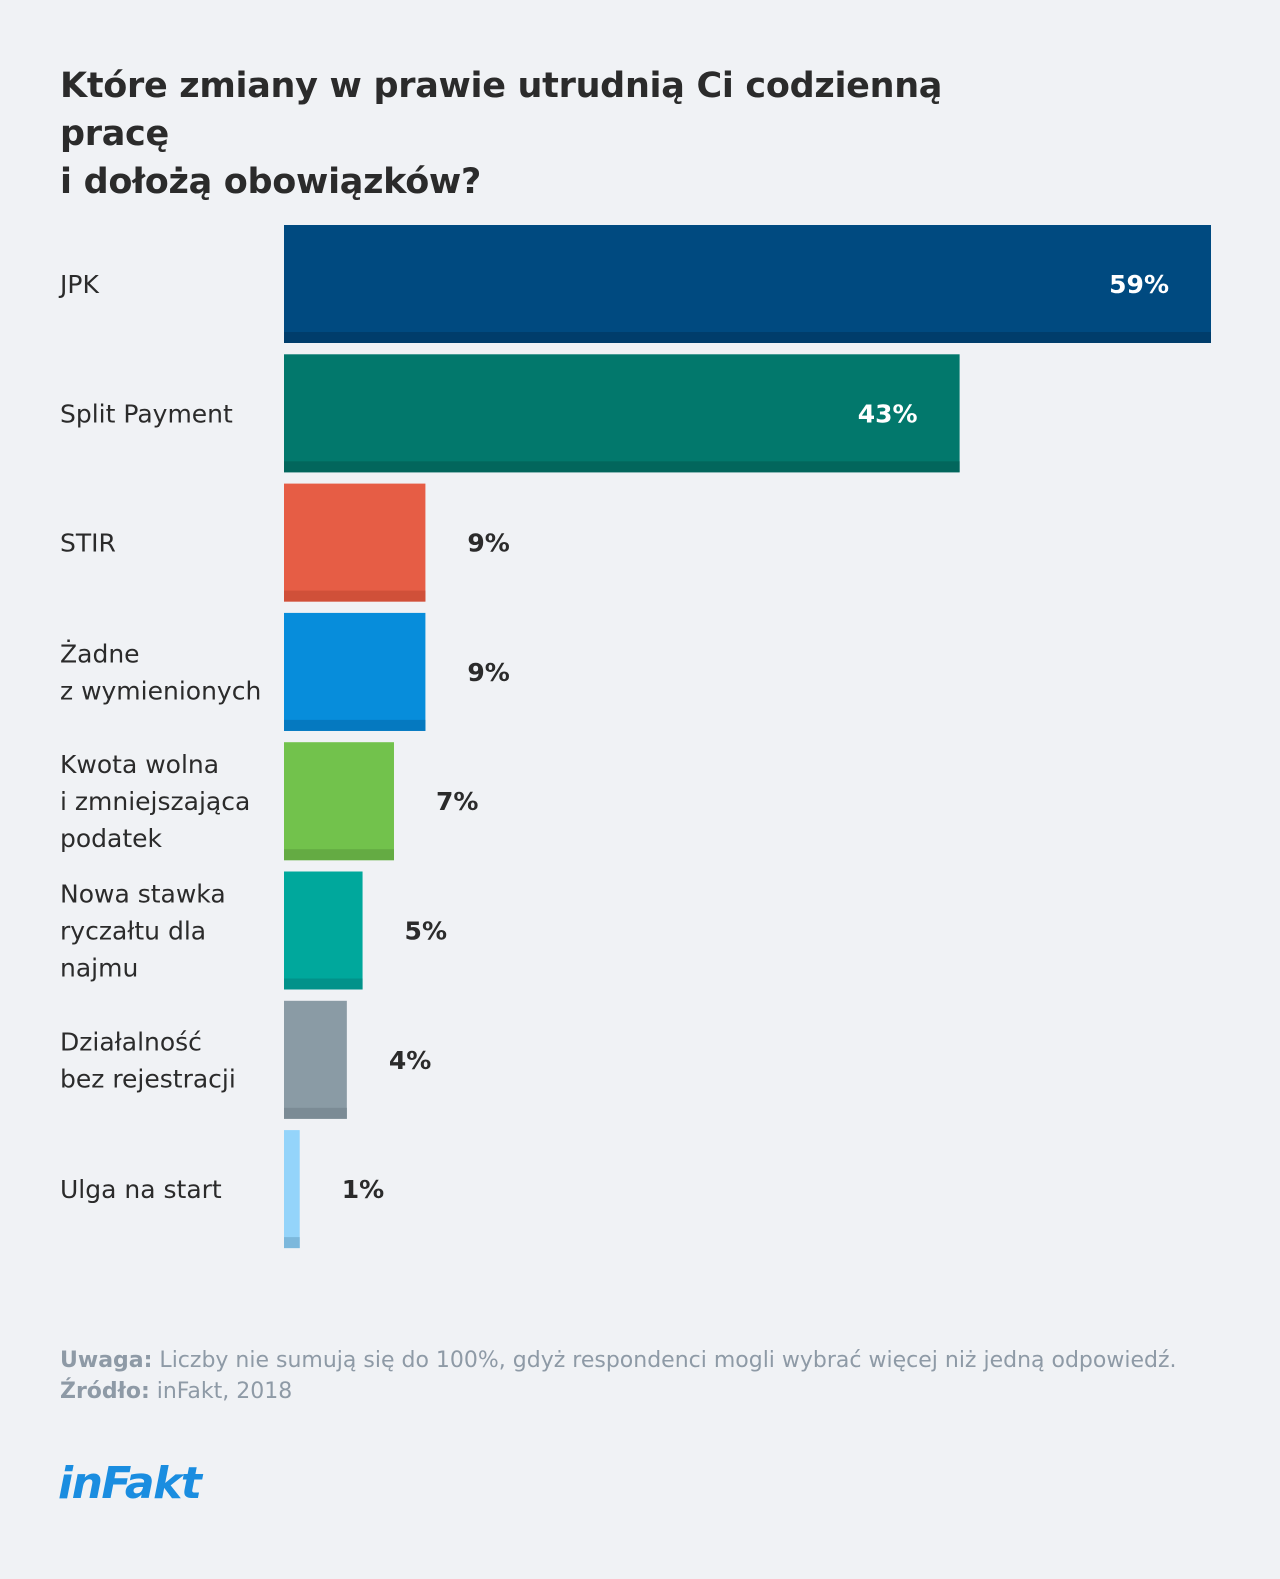 The width and height of the screenshot is (1280, 1579). Describe the element at coordinates (105, 1391) in the screenshot. I see `source-label: Źródło:` at that location.